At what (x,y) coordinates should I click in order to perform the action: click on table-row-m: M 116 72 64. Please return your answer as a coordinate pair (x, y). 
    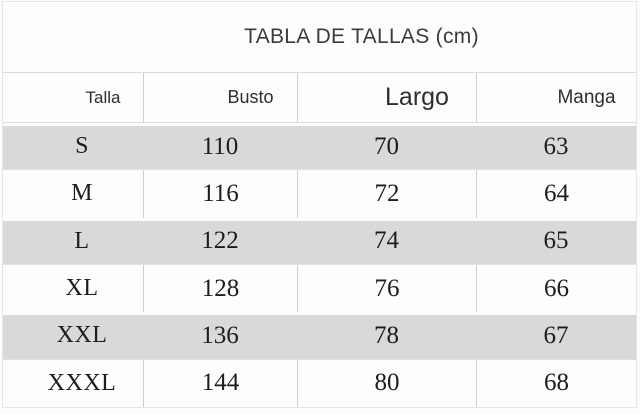
    Looking at the image, I should click on (319, 194).